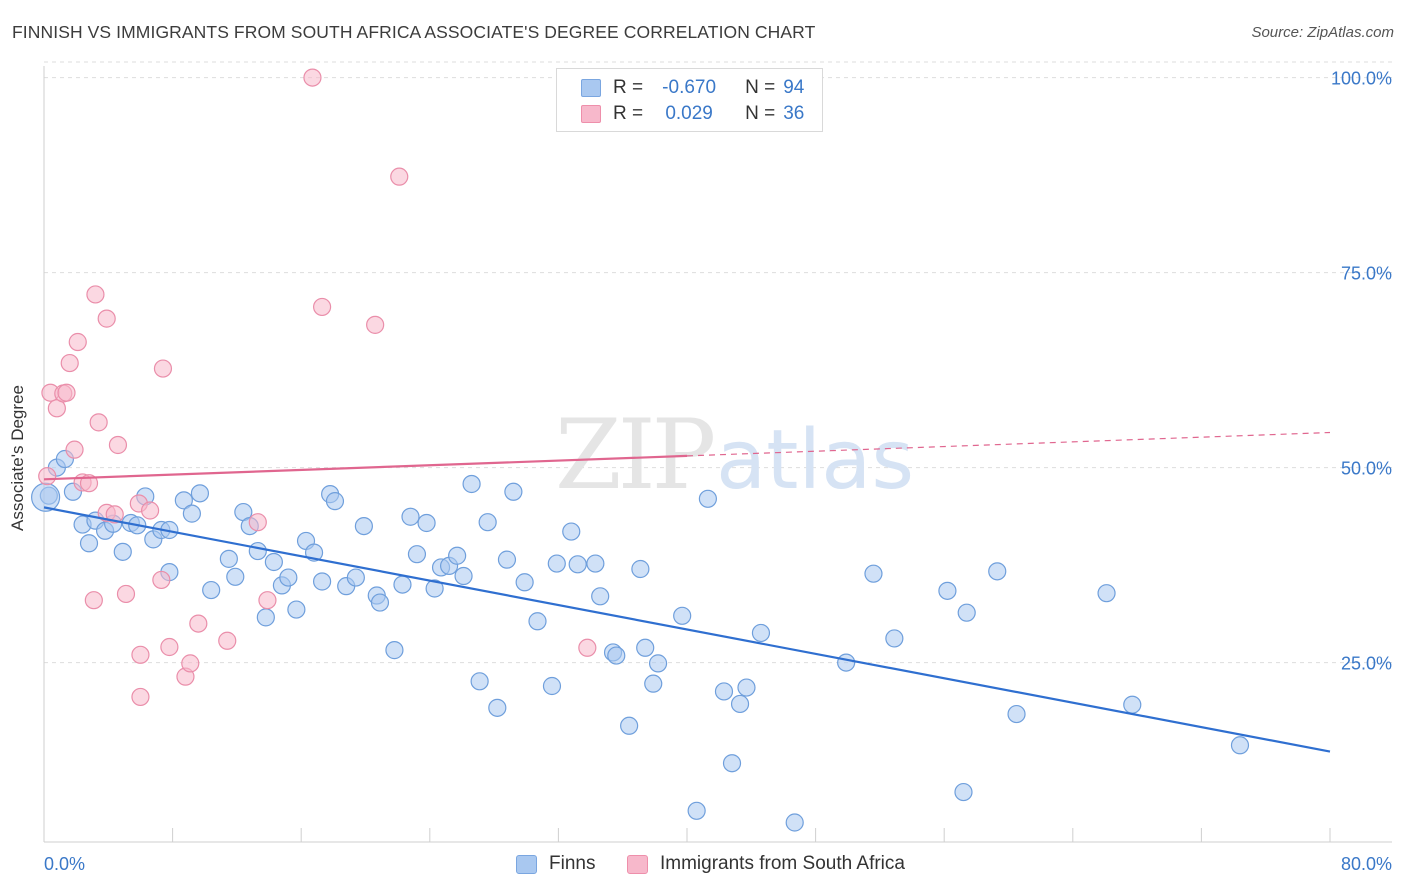 The height and width of the screenshot is (892, 1406). What do you see at coordinates (689, 113) in the screenshot?
I see `legend-r-value: 0.029` at bounding box center [689, 113].